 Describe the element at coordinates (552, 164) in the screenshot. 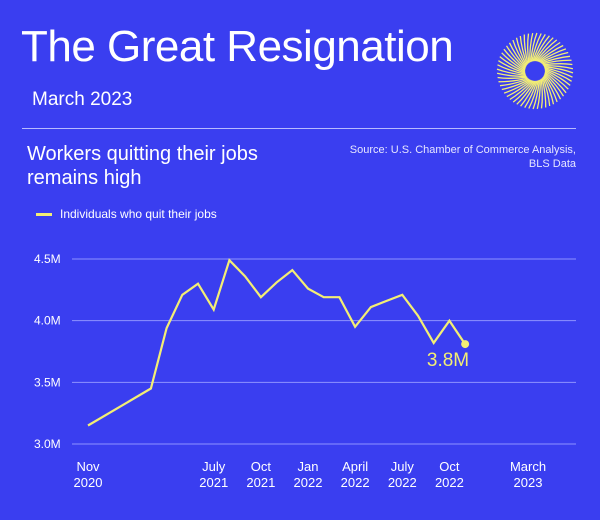

I see `source-line-2: BLS Data` at that location.